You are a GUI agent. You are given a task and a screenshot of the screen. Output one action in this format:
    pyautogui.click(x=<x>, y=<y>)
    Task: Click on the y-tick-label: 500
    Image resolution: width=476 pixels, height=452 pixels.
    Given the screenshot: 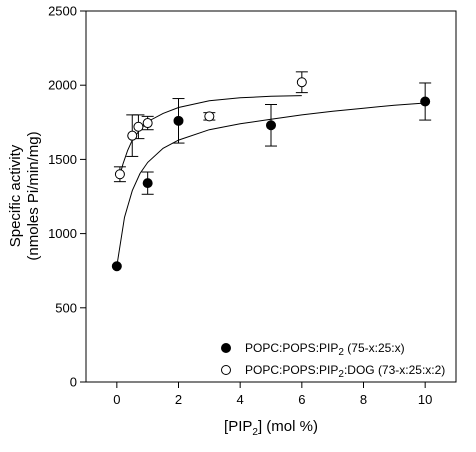 What is the action you would take?
    pyautogui.click(x=66, y=307)
    